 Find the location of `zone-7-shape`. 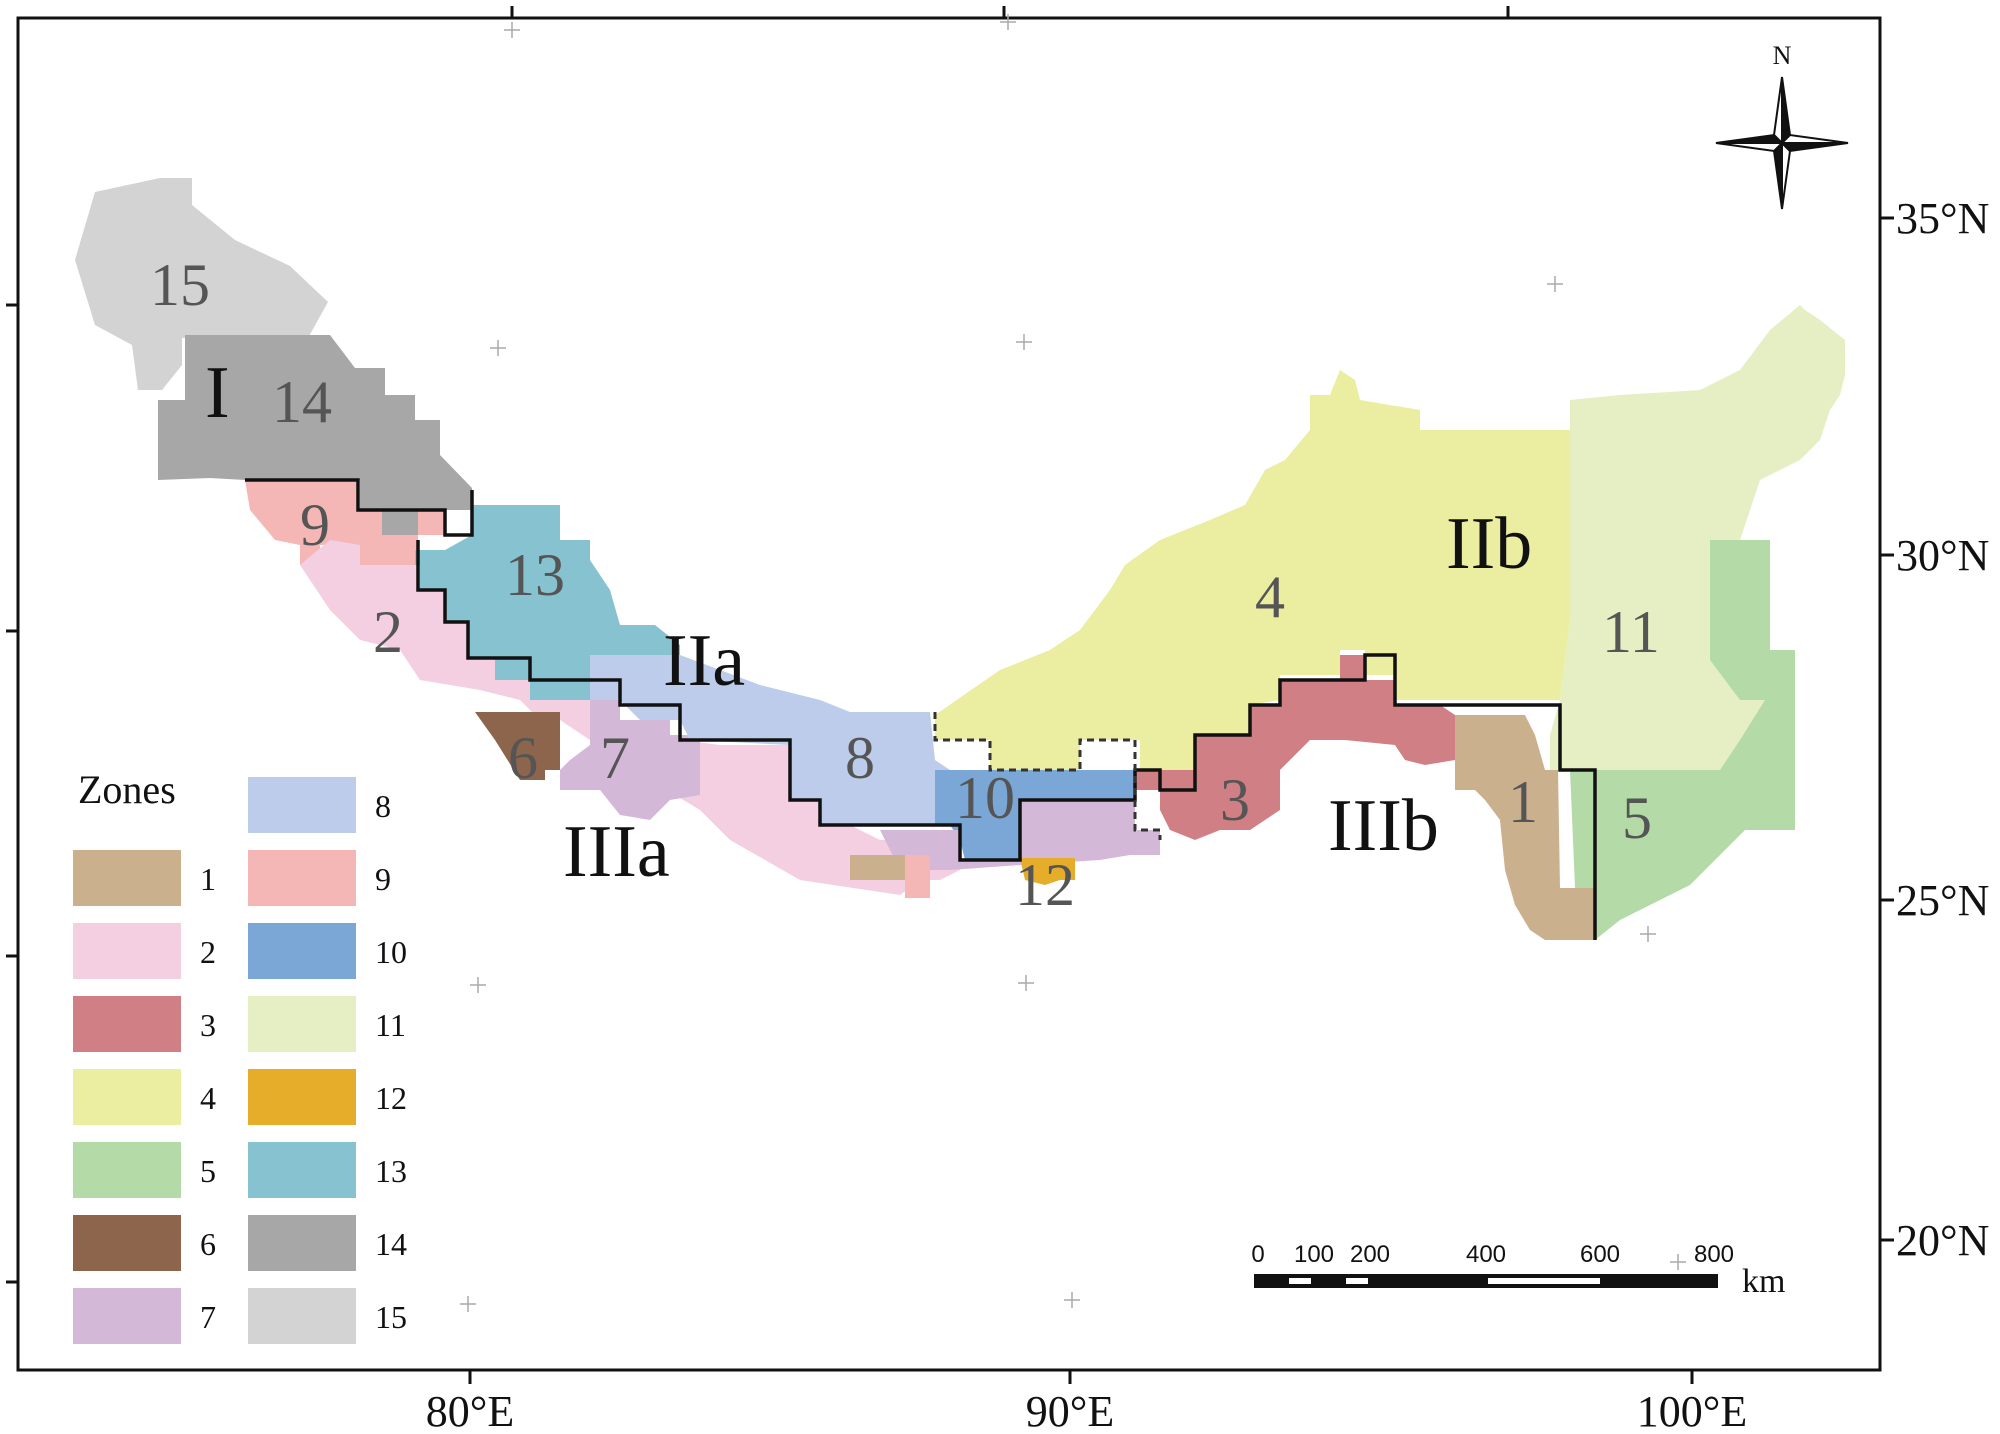

zone-7-shape is located at coordinates (630, 760).